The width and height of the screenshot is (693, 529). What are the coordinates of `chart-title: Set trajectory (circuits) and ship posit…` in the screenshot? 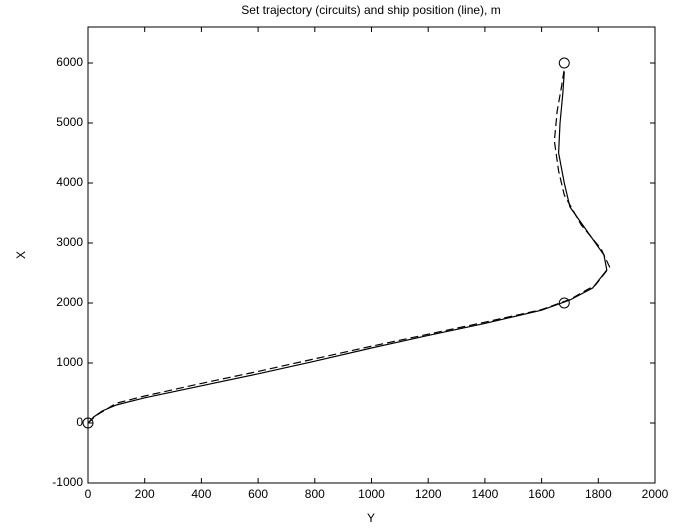 It's located at (370, 10).